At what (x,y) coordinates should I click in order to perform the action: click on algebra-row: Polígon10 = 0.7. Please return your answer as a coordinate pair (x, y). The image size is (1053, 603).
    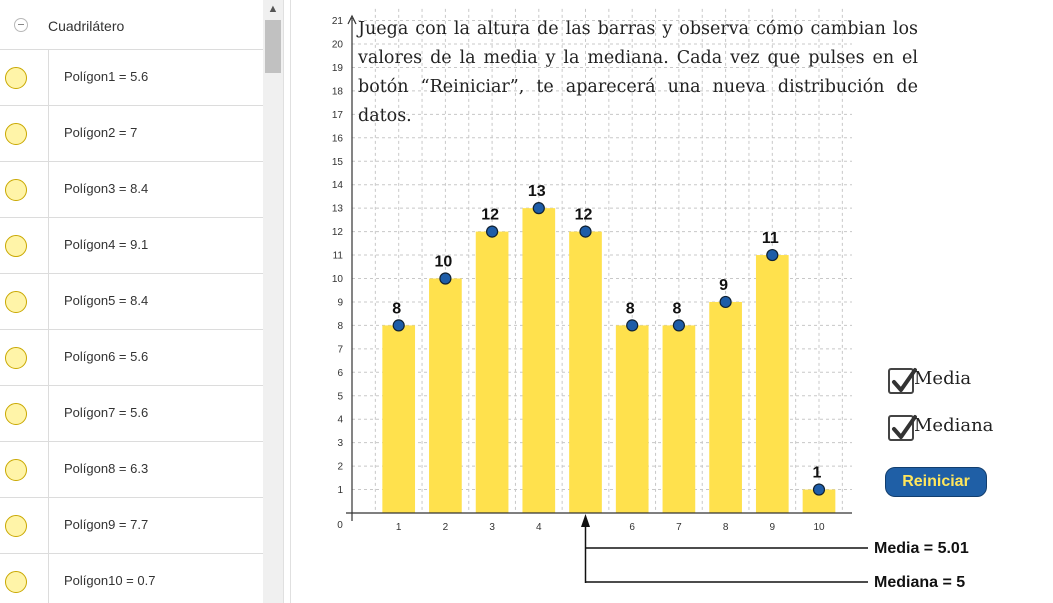
    Looking at the image, I should click on (131, 578).